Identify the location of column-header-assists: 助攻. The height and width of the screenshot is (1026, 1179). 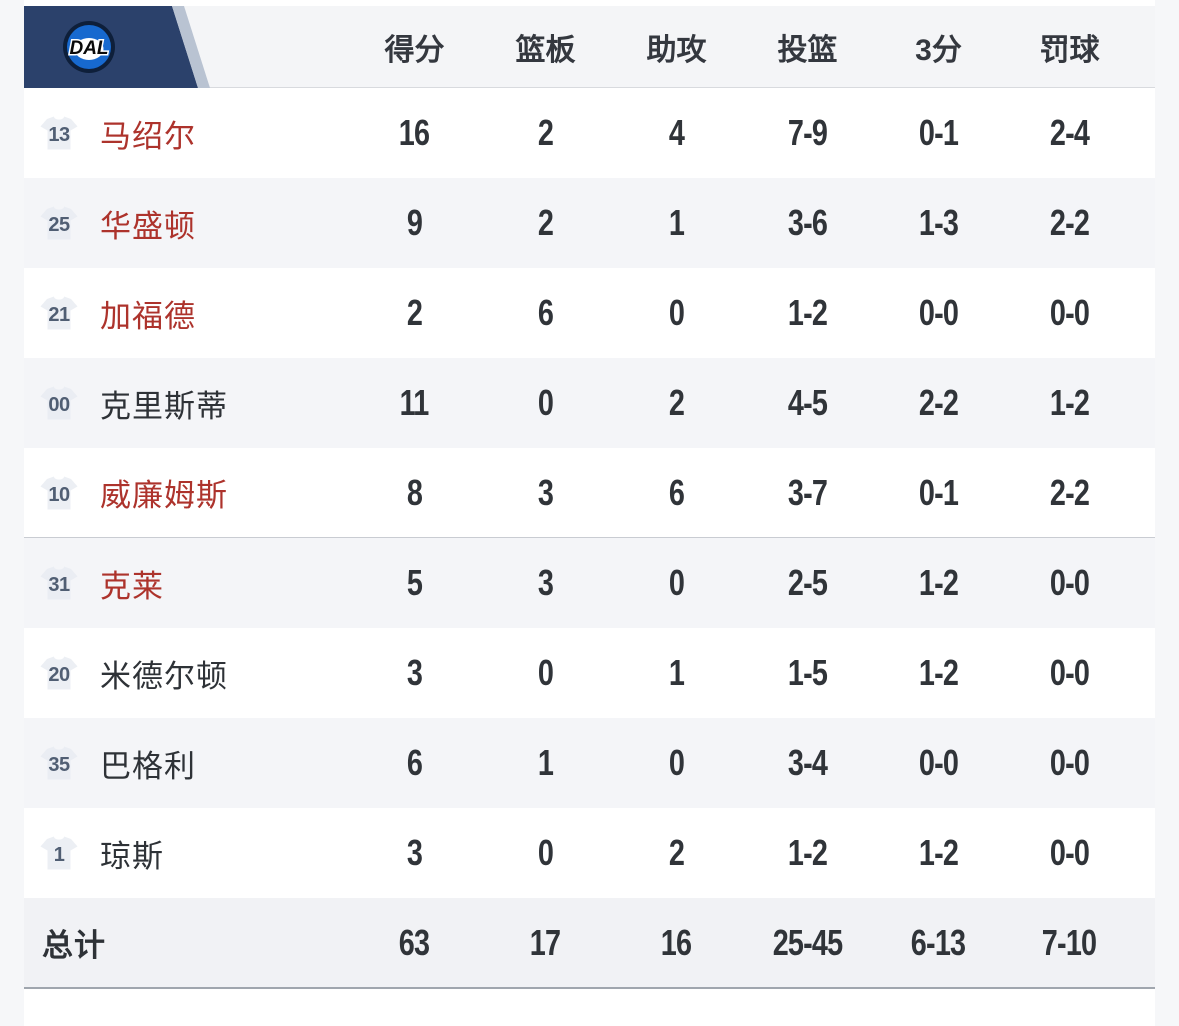
(676, 50).